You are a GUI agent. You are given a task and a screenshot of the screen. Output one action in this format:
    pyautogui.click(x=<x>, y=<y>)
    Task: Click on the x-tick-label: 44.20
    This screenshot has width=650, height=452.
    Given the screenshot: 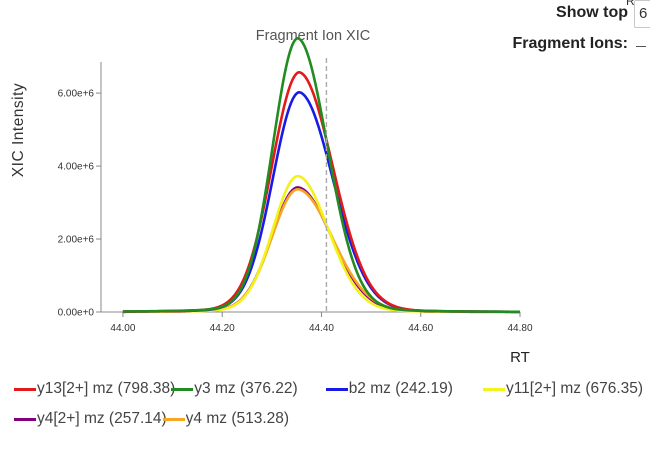 What is the action you would take?
    pyautogui.click(x=222, y=328)
    